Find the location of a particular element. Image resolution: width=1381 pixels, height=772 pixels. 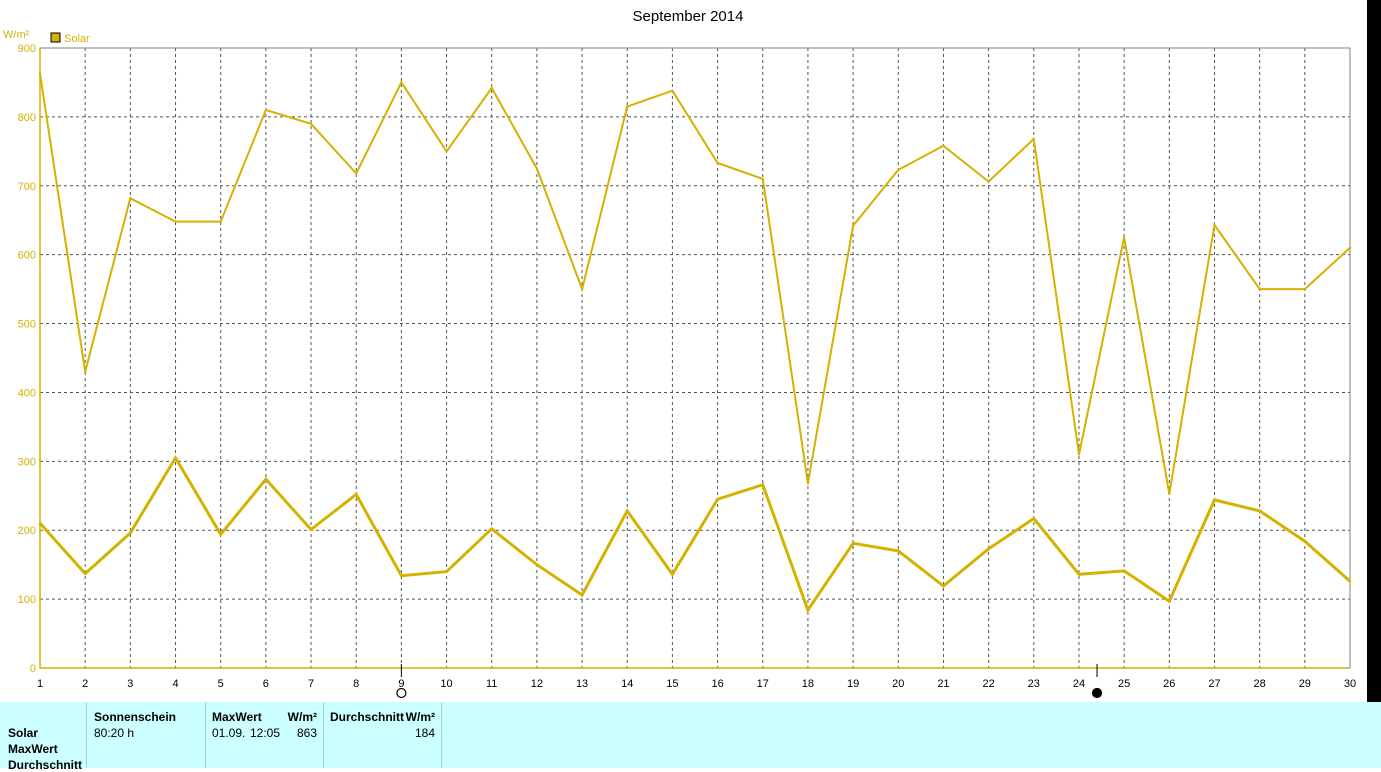

x-tick-label: 5 is located at coordinates (221, 684).